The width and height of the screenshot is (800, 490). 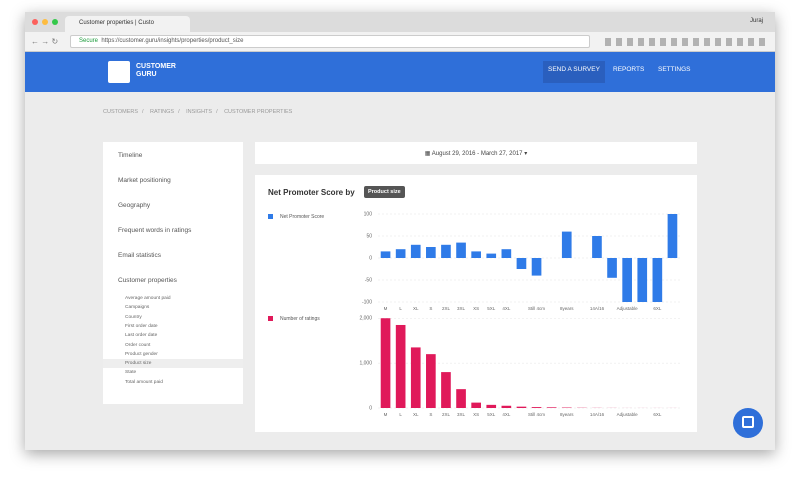 What do you see at coordinates (311, 192) in the screenshot?
I see `chart-title: Net Promoter Score by` at bounding box center [311, 192].